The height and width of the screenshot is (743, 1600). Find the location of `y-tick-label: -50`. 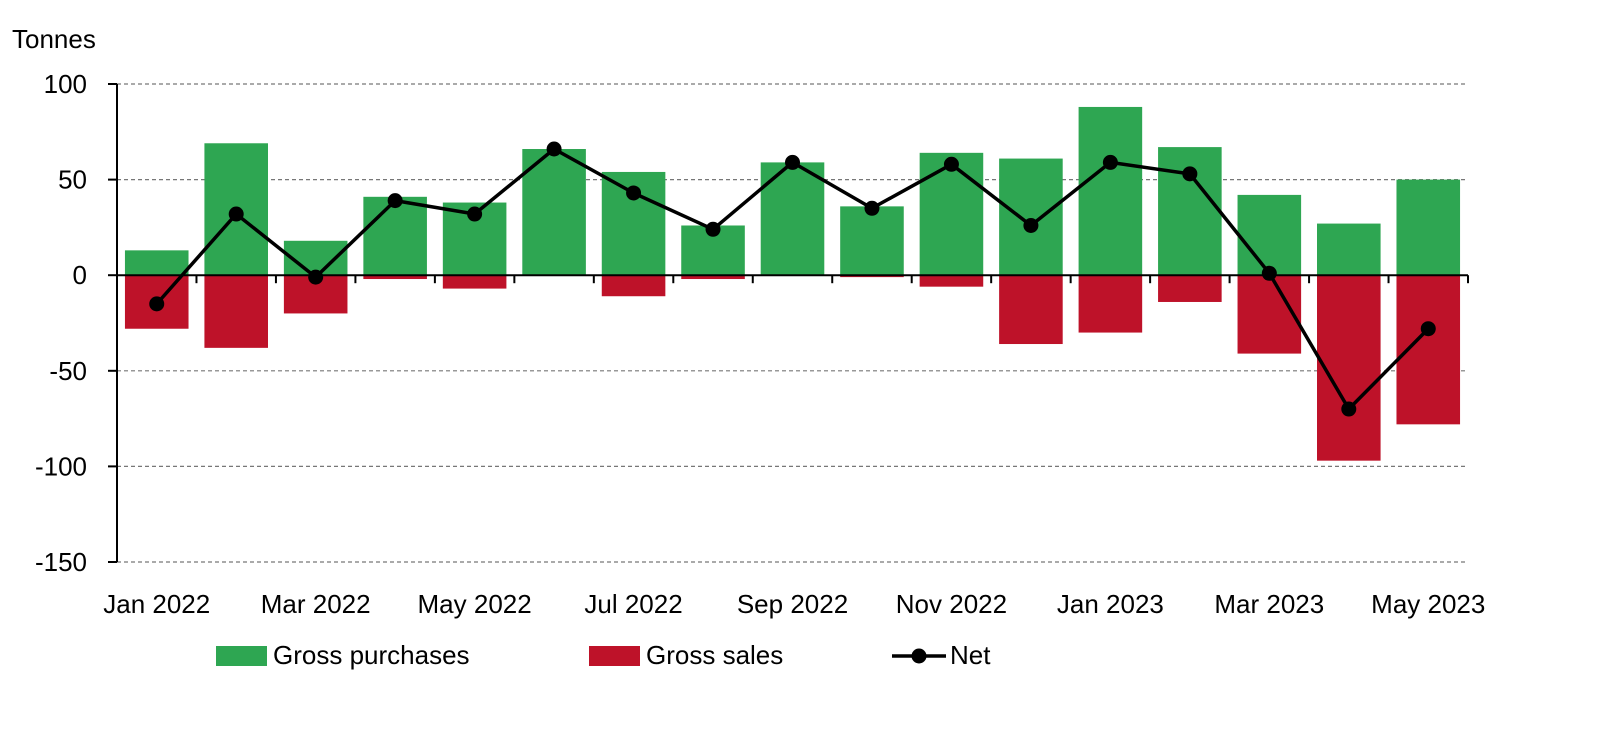

y-tick-label: -50 is located at coordinates (68, 371).